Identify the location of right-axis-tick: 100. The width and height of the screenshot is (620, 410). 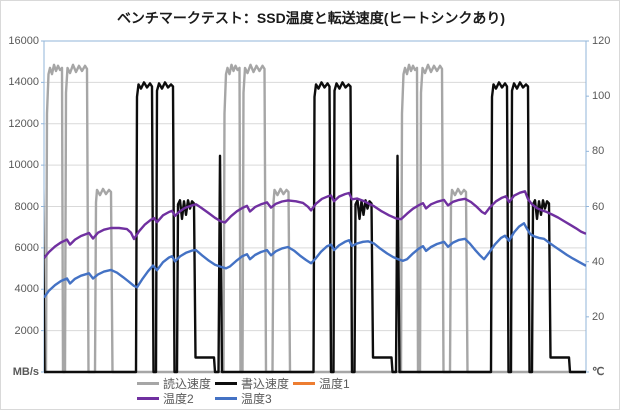
(601, 96).